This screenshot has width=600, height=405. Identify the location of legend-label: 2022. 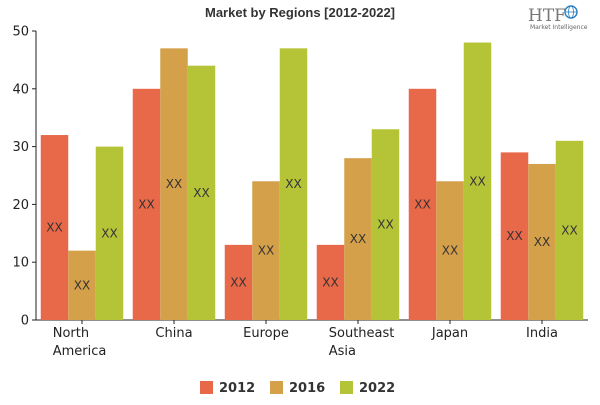
(377, 388).